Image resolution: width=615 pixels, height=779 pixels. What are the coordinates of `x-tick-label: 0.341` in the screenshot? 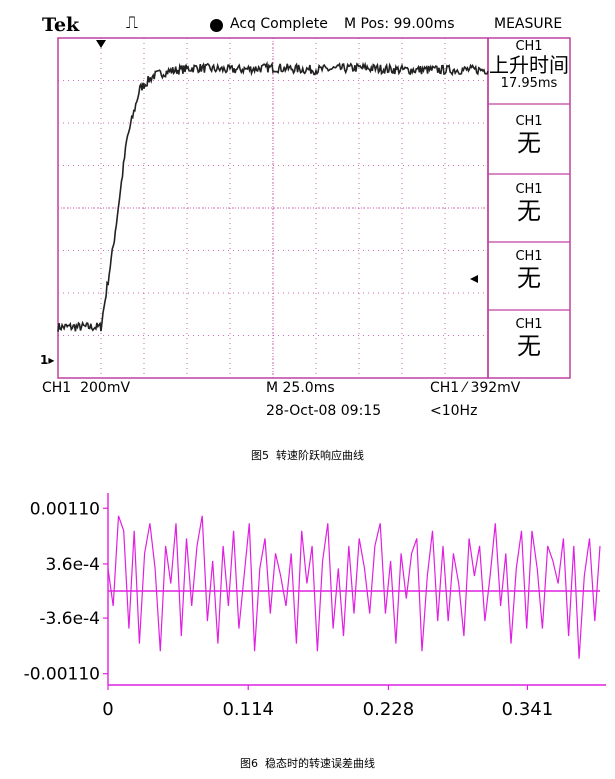 It's located at (528, 709).